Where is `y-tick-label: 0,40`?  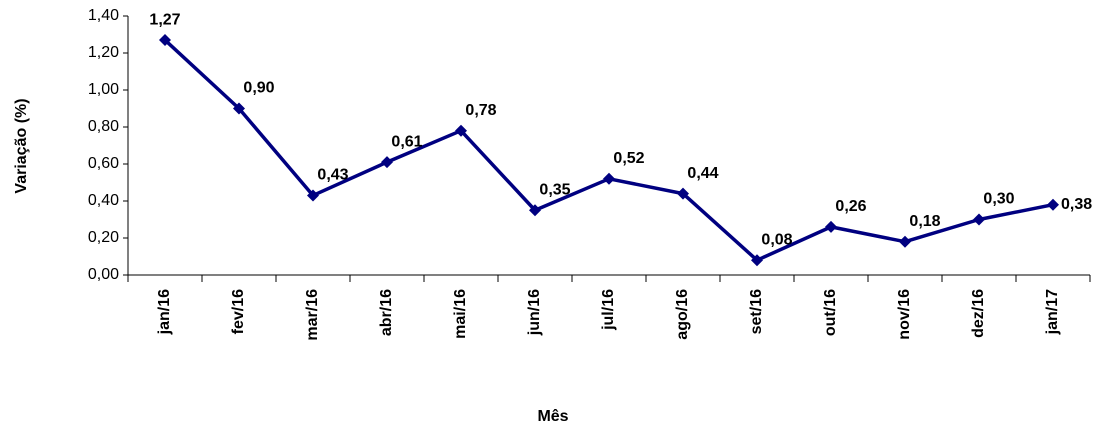 y-tick-label: 0,40 is located at coordinates (103, 200).